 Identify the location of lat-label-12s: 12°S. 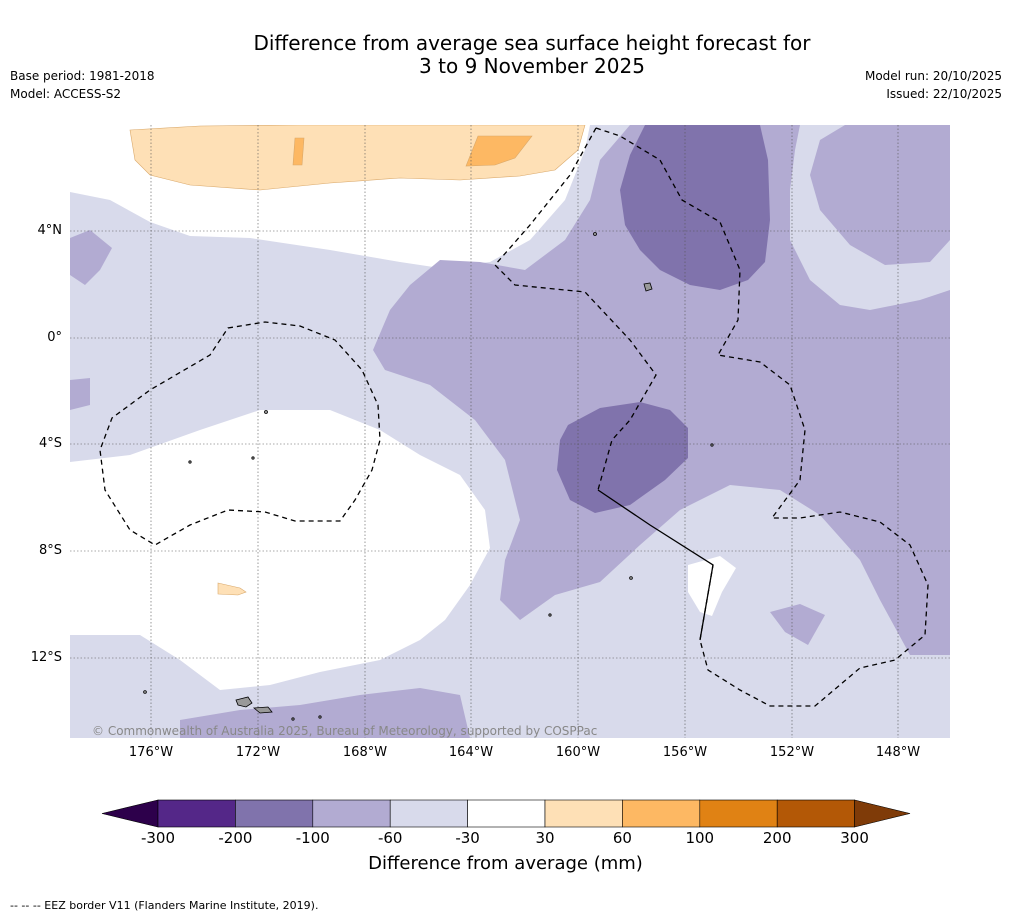
(46, 657).